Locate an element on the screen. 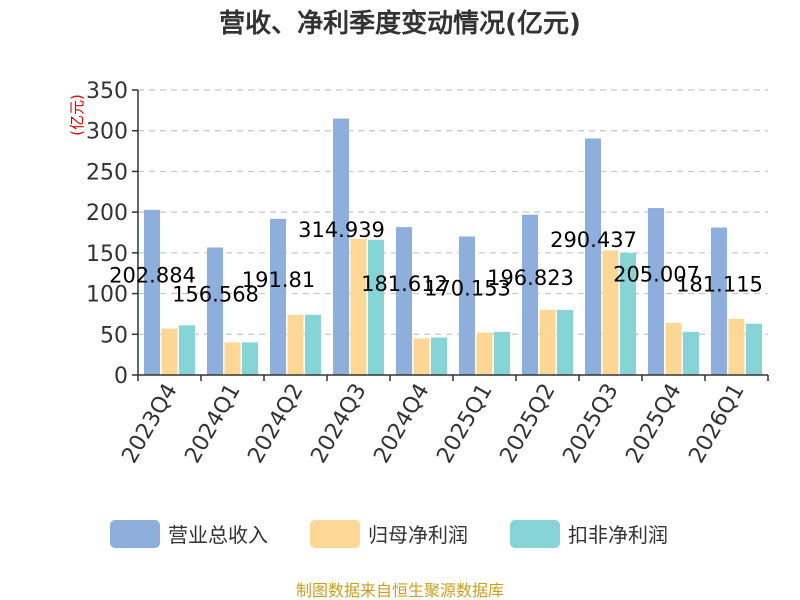 The width and height of the screenshot is (800, 600). y-tick-label: 150 is located at coordinates (107, 254).